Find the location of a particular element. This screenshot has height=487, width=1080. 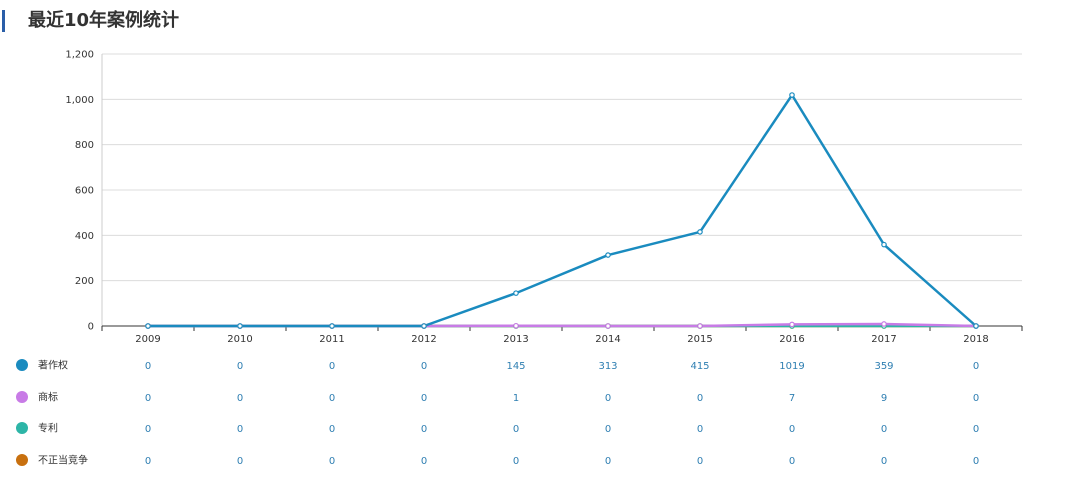

x-tick-label: 2016 is located at coordinates (791, 339).